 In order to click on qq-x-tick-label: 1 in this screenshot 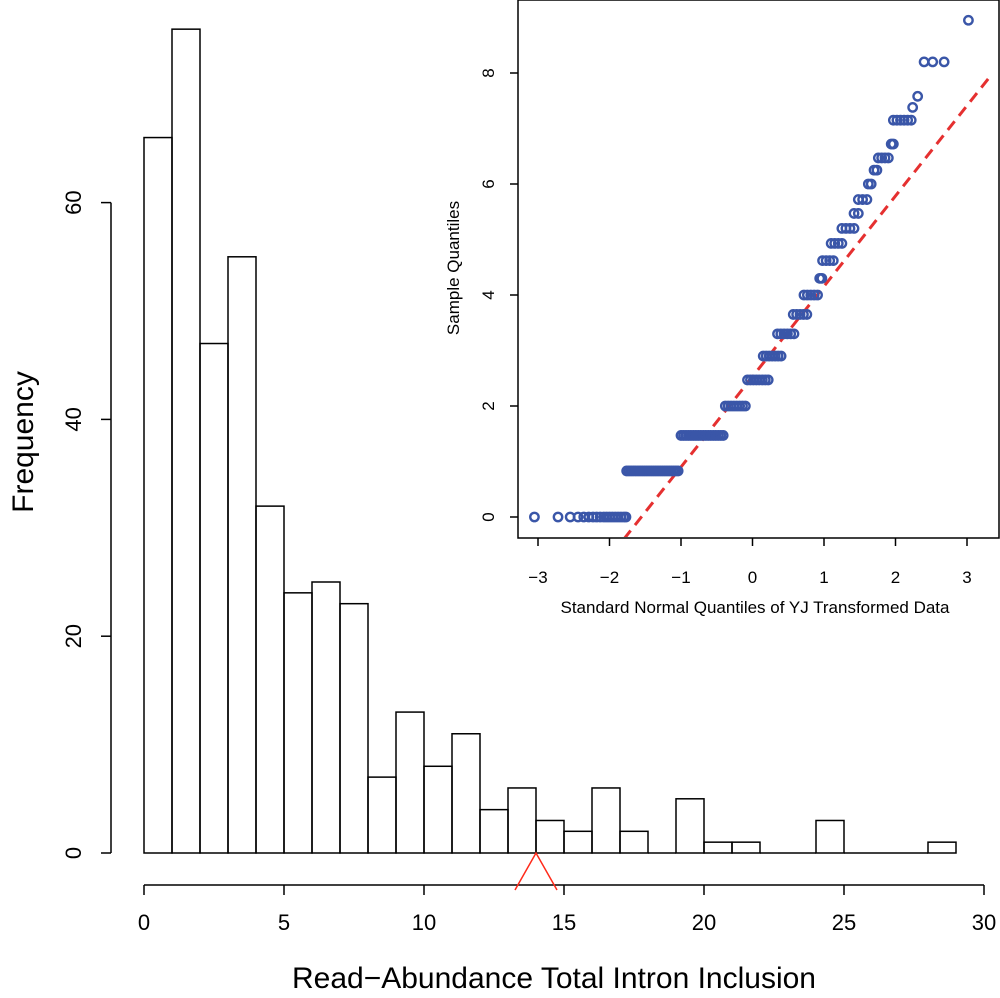, I will do `click(823, 577)`.